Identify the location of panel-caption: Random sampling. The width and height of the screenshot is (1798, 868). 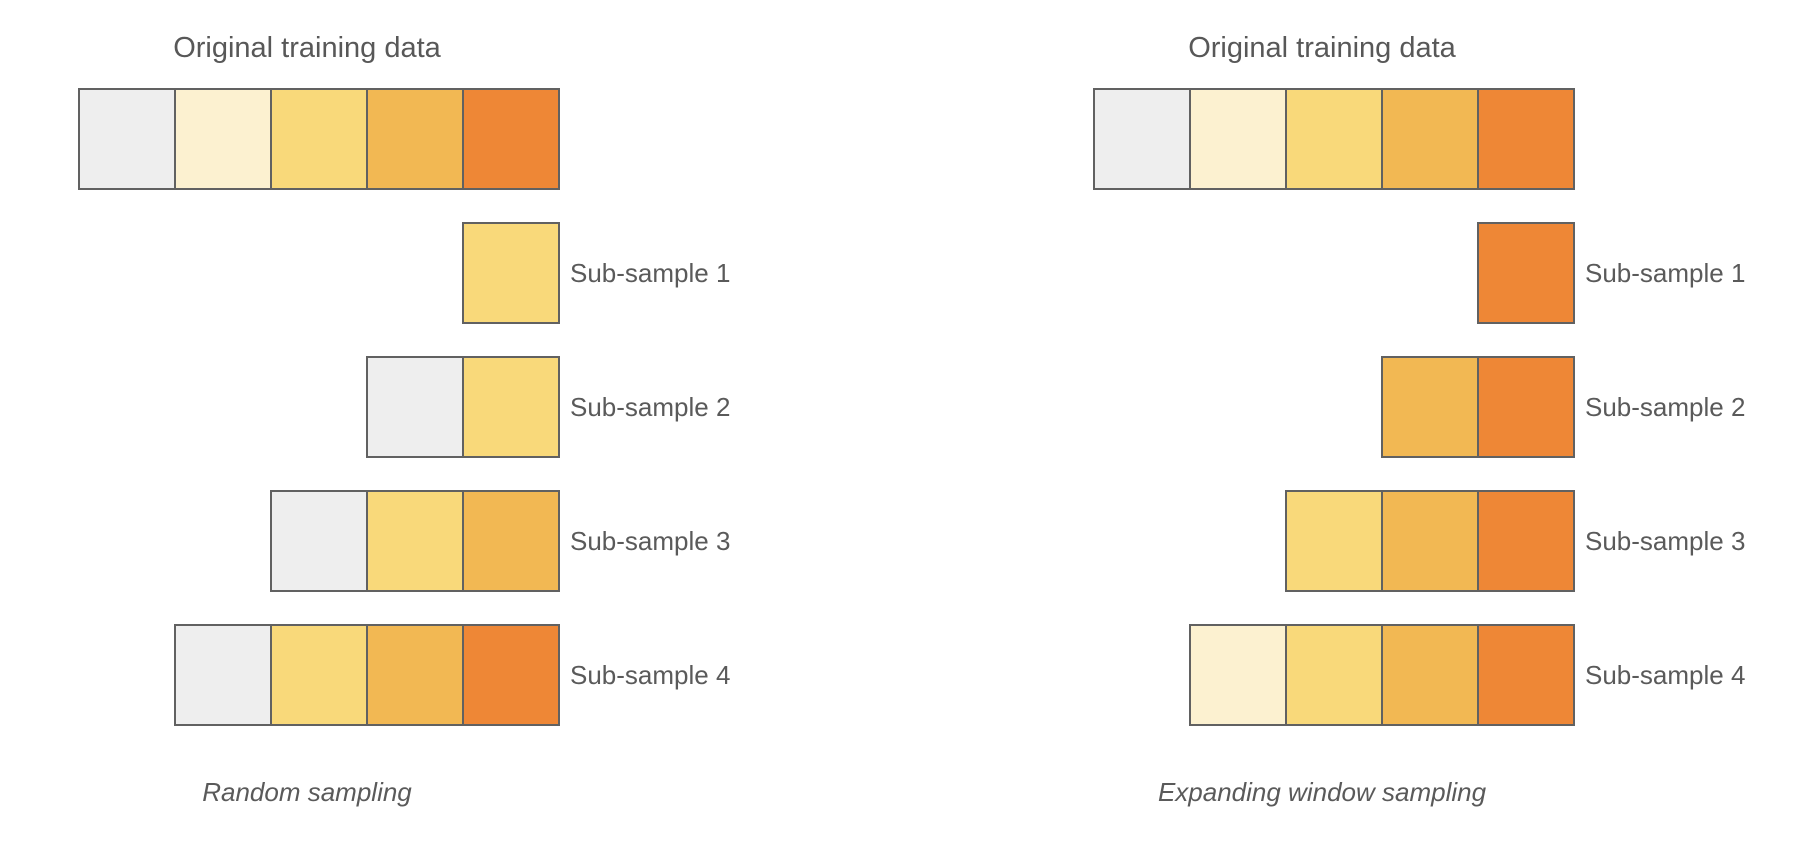
(307, 792).